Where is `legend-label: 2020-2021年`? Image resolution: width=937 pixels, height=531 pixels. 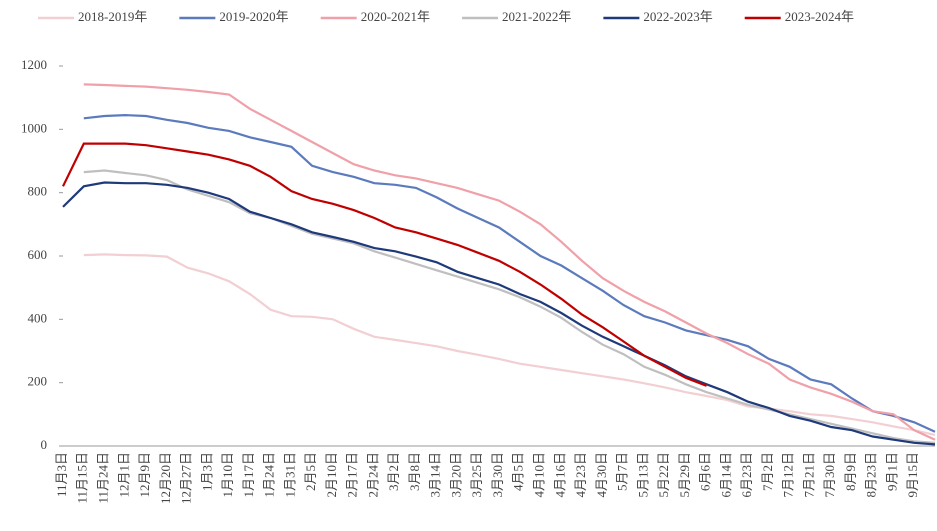
legend-label: 2020-2021年 is located at coordinates (395, 16).